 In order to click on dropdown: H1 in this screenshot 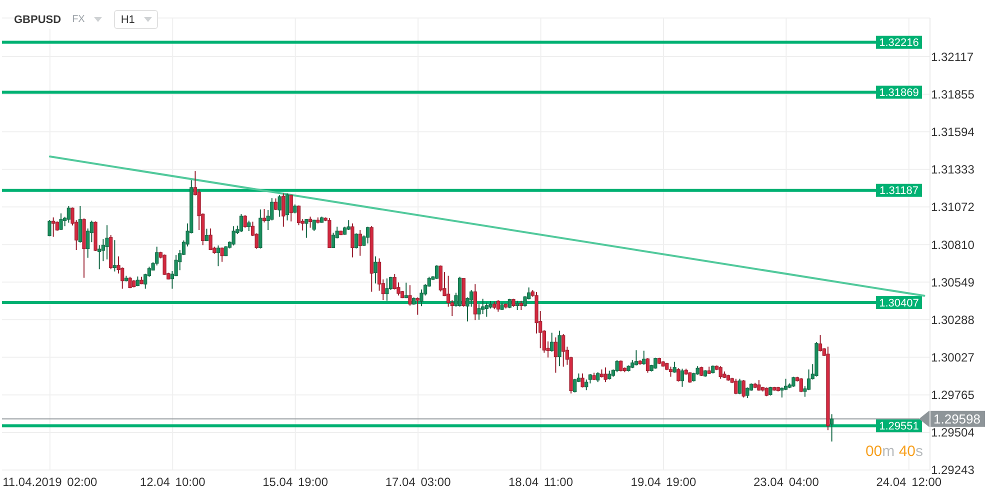, I will do `click(136, 19)`.